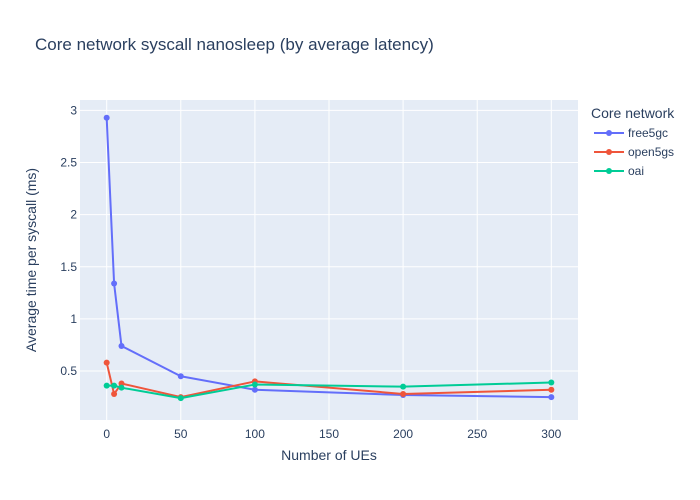 This screenshot has width=700, height=500. What do you see at coordinates (106, 434) in the screenshot?
I see `x-tick-label: 0` at bounding box center [106, 434].